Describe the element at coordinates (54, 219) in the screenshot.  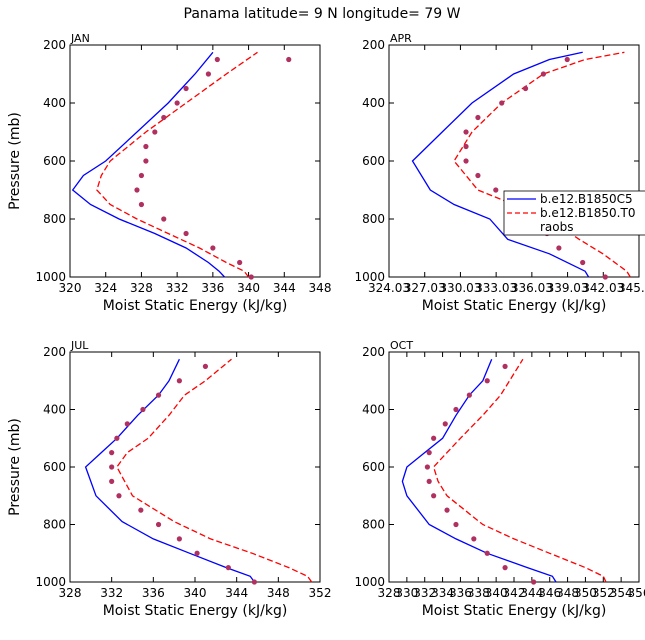
I see `jan-y-tick-label: 800` at that location.